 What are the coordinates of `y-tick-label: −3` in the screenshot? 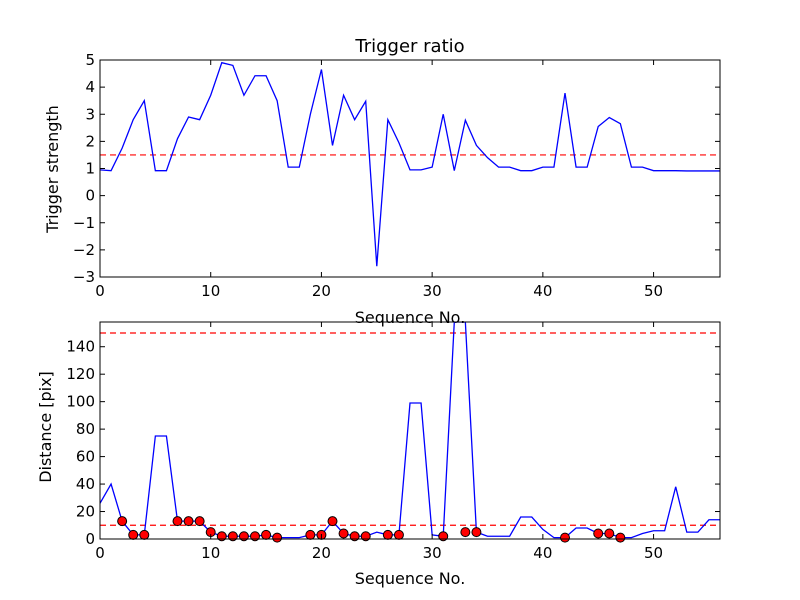 It's located at (84, 277).